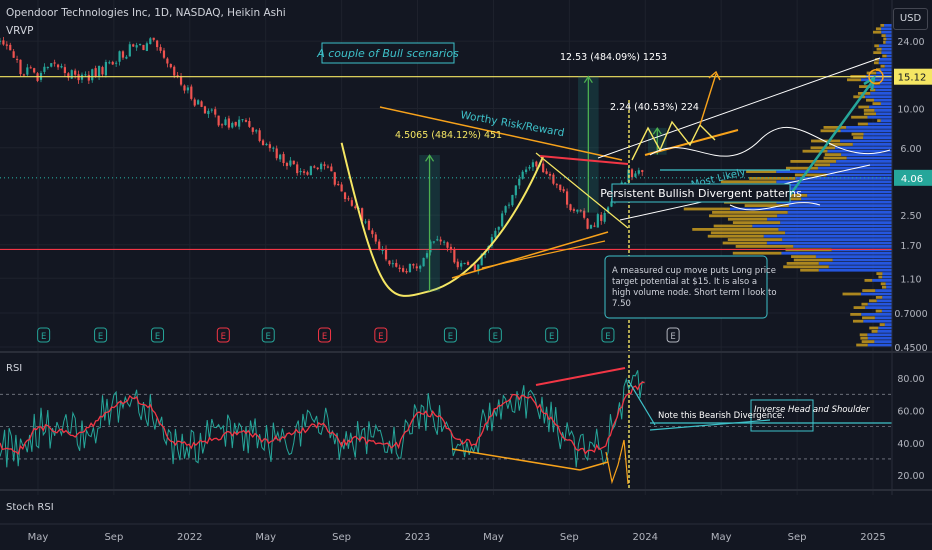 This screenshot has height=550, width=932. I want to click on label-box-persistent-divergence, so click(701, 193).